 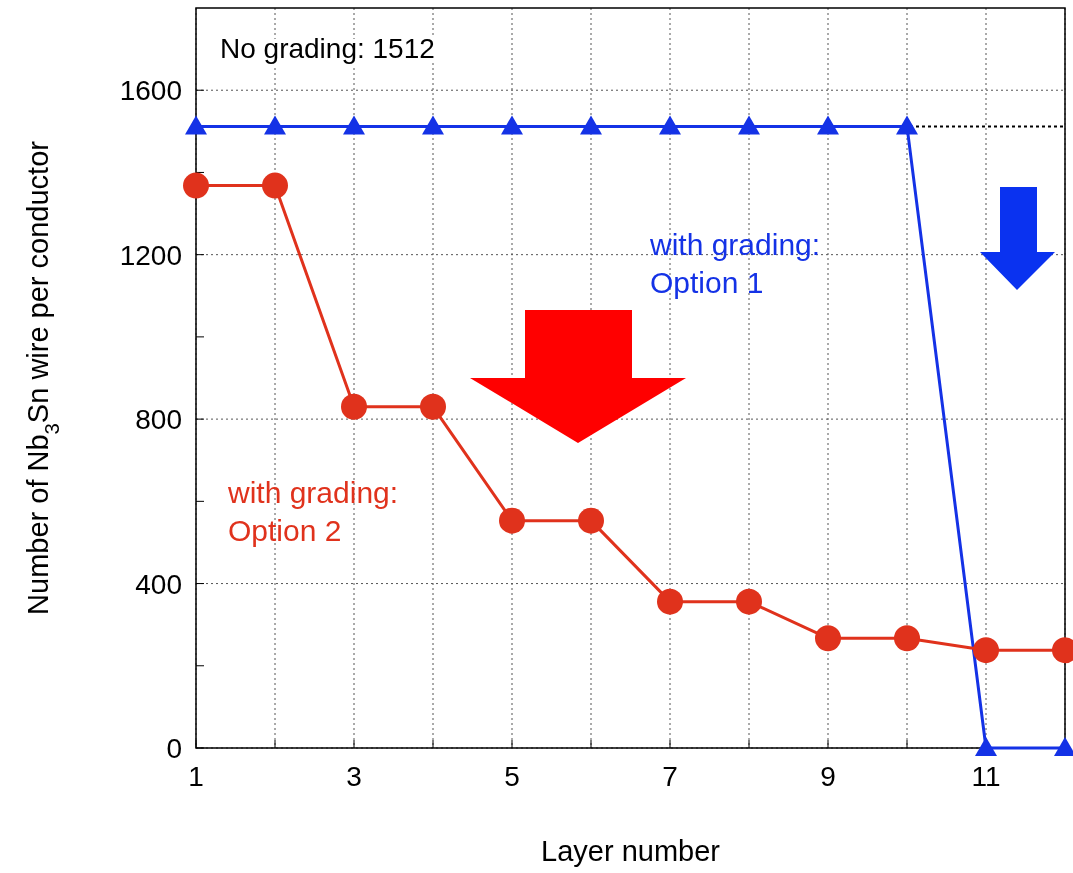 What do you see at coordinates (150, 255) in the screenshot?
I see `y-tick-label: 1200` at bounding box center [150, 255].